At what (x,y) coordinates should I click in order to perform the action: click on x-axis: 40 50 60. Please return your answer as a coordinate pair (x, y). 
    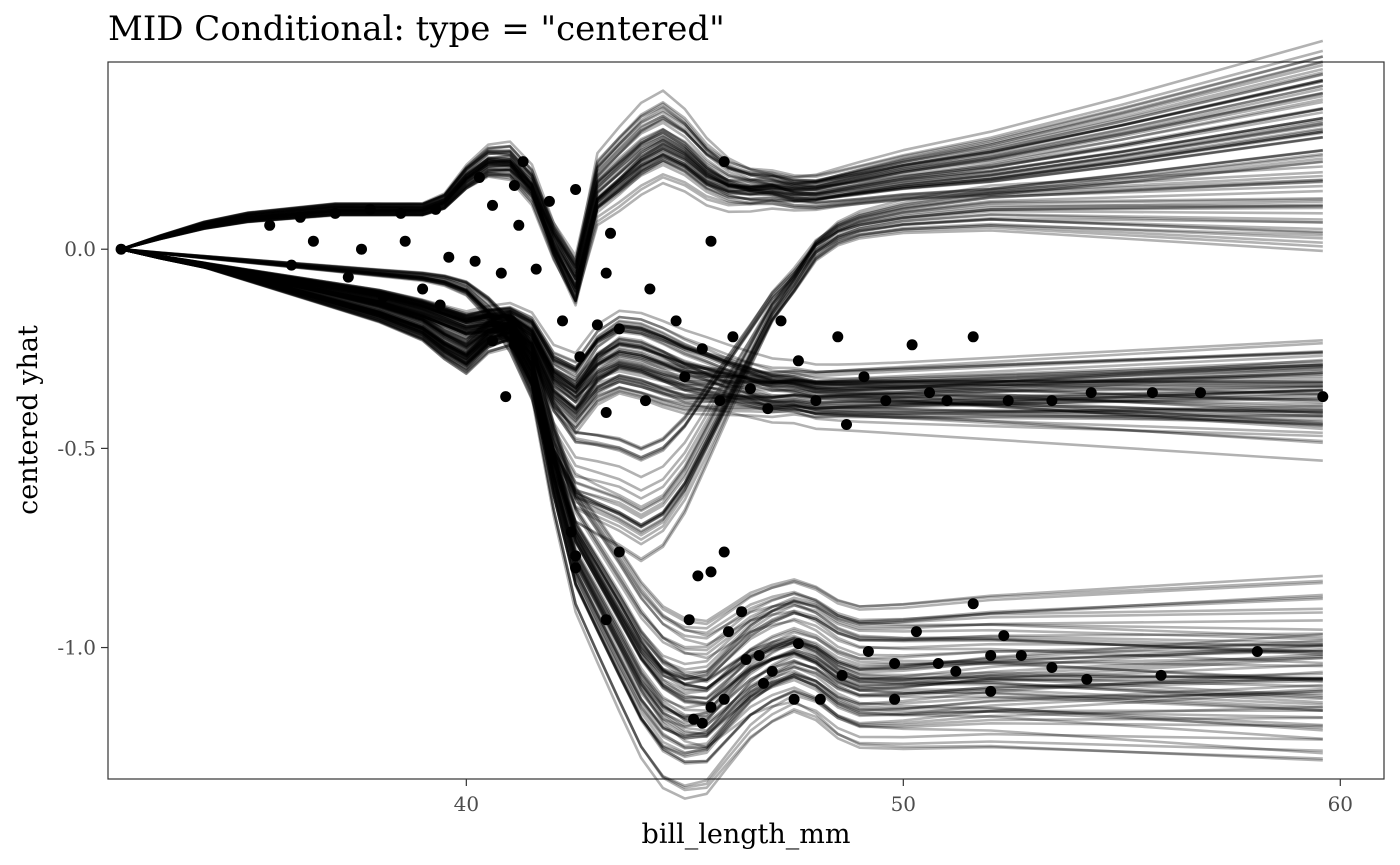
    Looking at the image, I should click on (903, 797).